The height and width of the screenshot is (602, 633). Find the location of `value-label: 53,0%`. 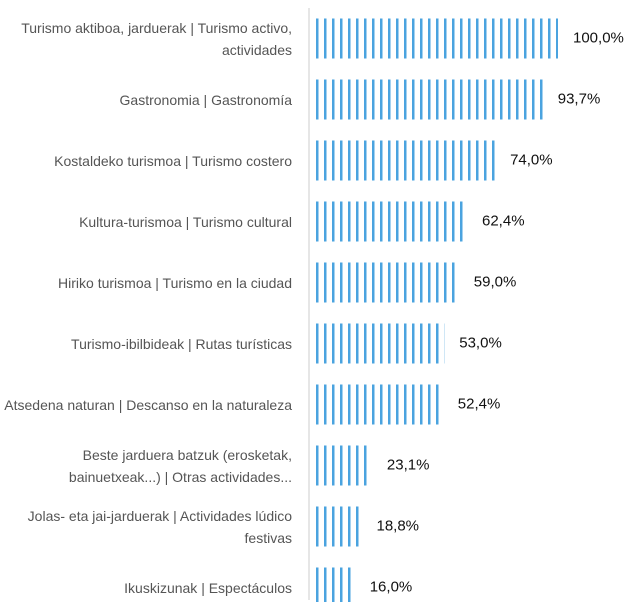

value-label: 53,0% is located at coordinates (480, 342).